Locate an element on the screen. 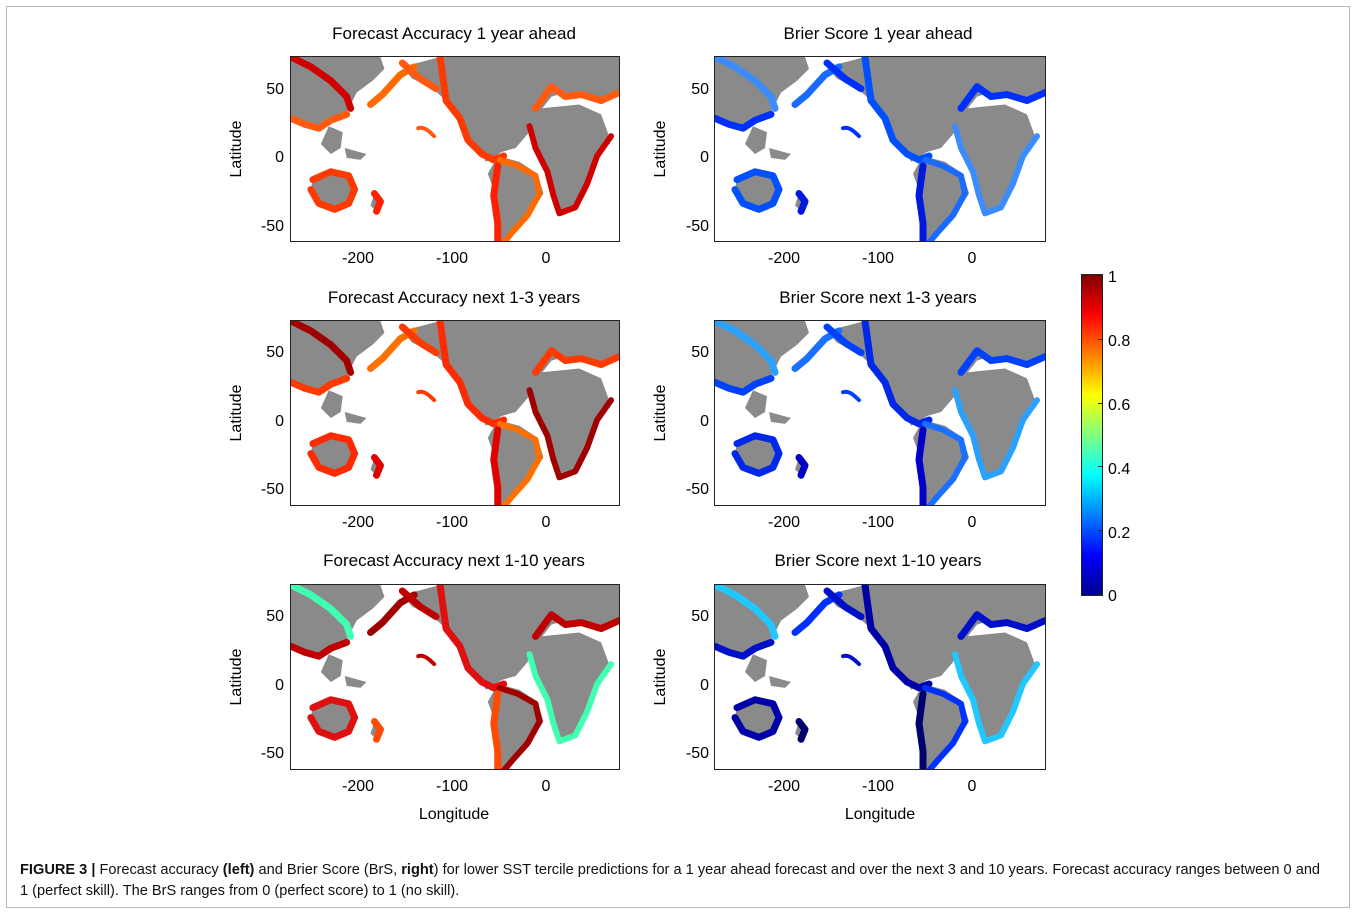 Image resolution: width=1358 pixels, height=916 pixels. panel-title: Forecast Accuracy next 1-10 years is located at coordinates (454, 560).